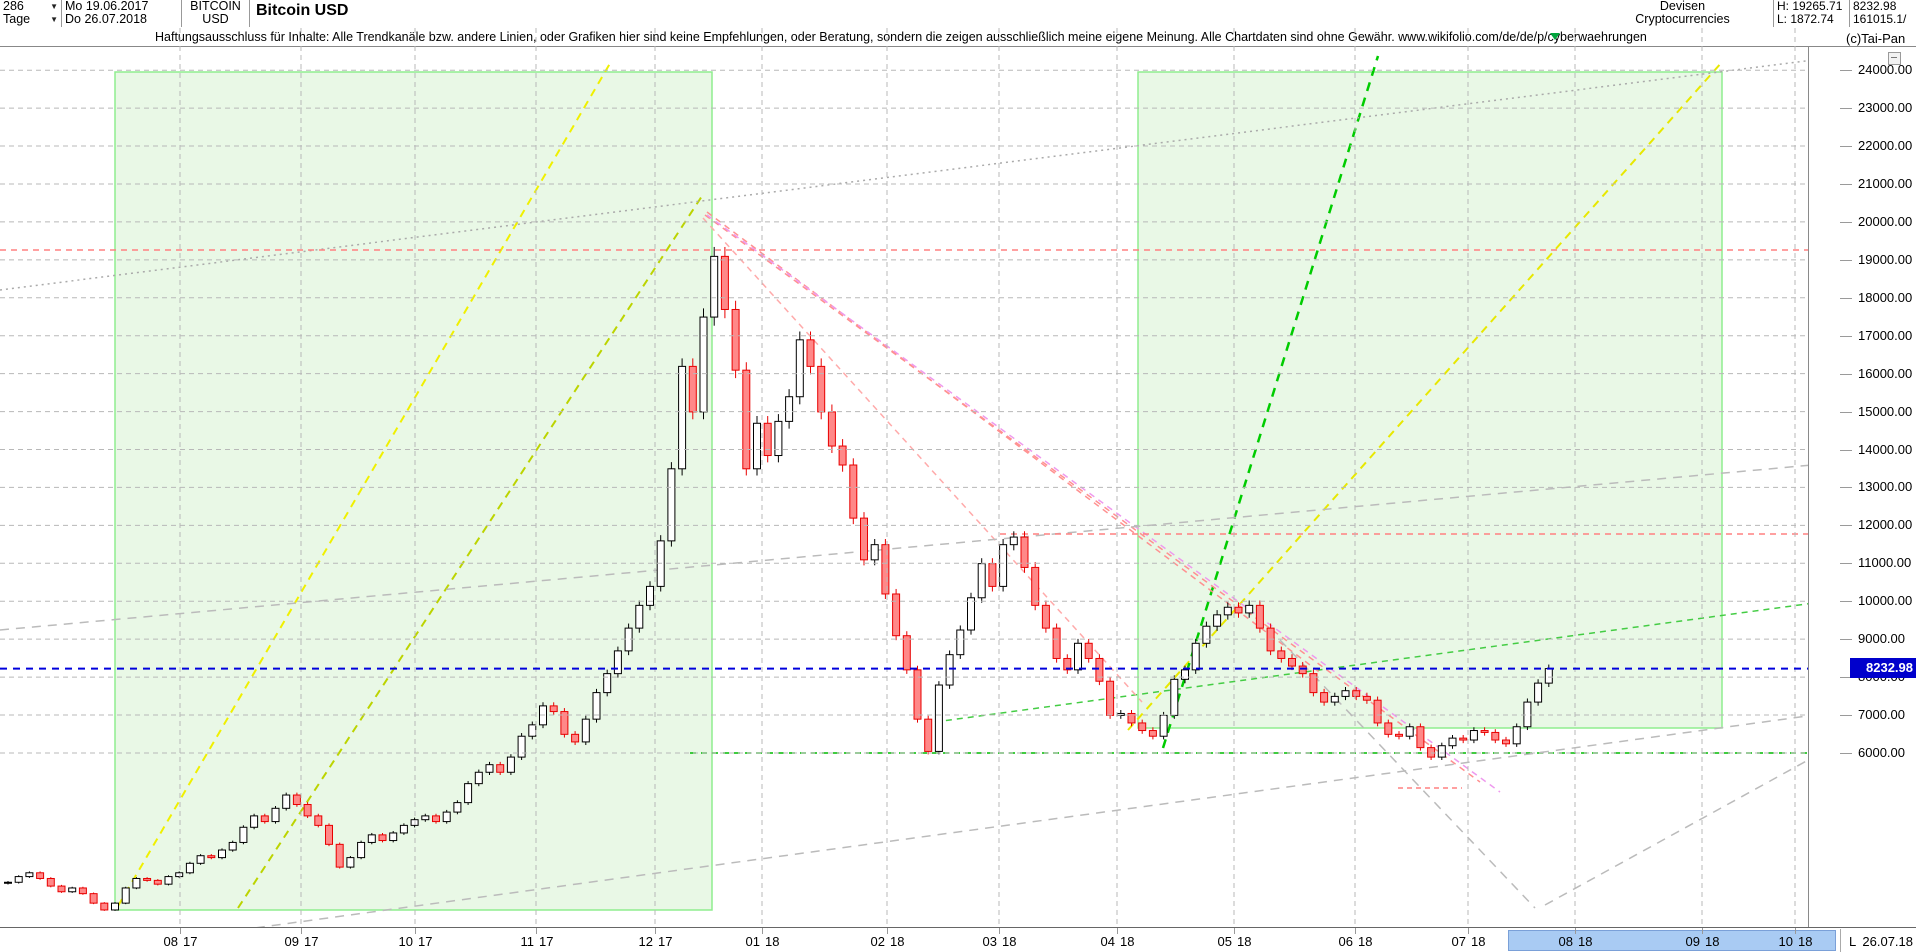 Image resolution: width=1916 pixels, height=952 pixels. I want to click on month-number: 11, so click(527, 941).